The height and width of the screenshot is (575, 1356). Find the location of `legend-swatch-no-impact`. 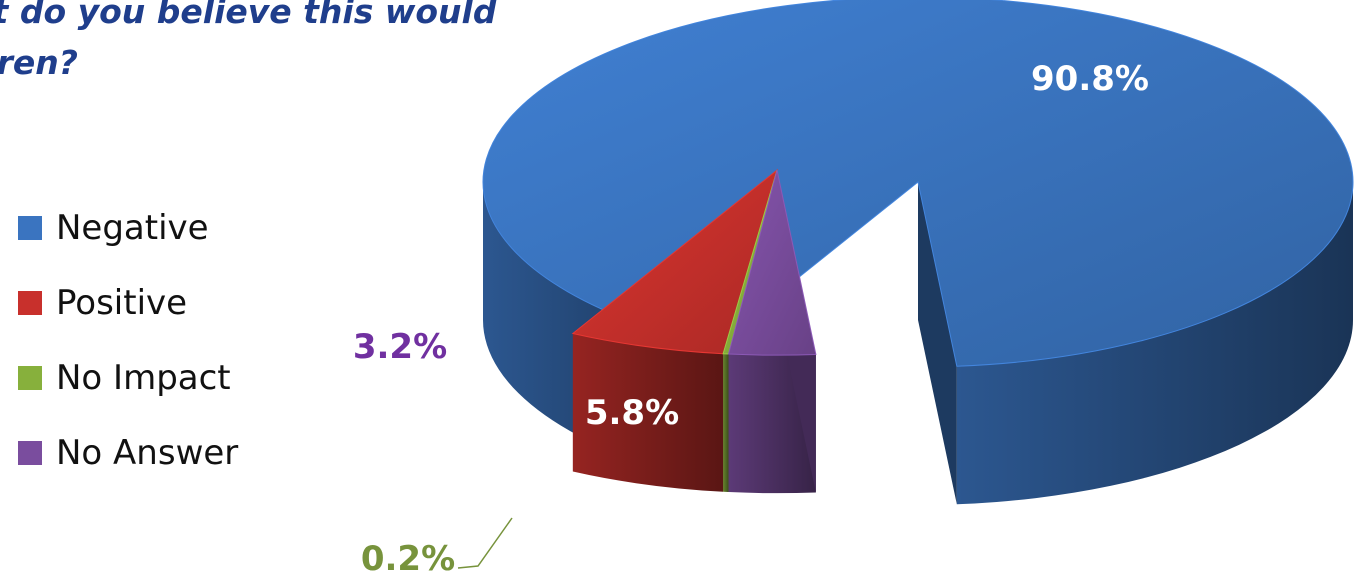

legend-swatch-no-impact is located at coordinates (30, 377).